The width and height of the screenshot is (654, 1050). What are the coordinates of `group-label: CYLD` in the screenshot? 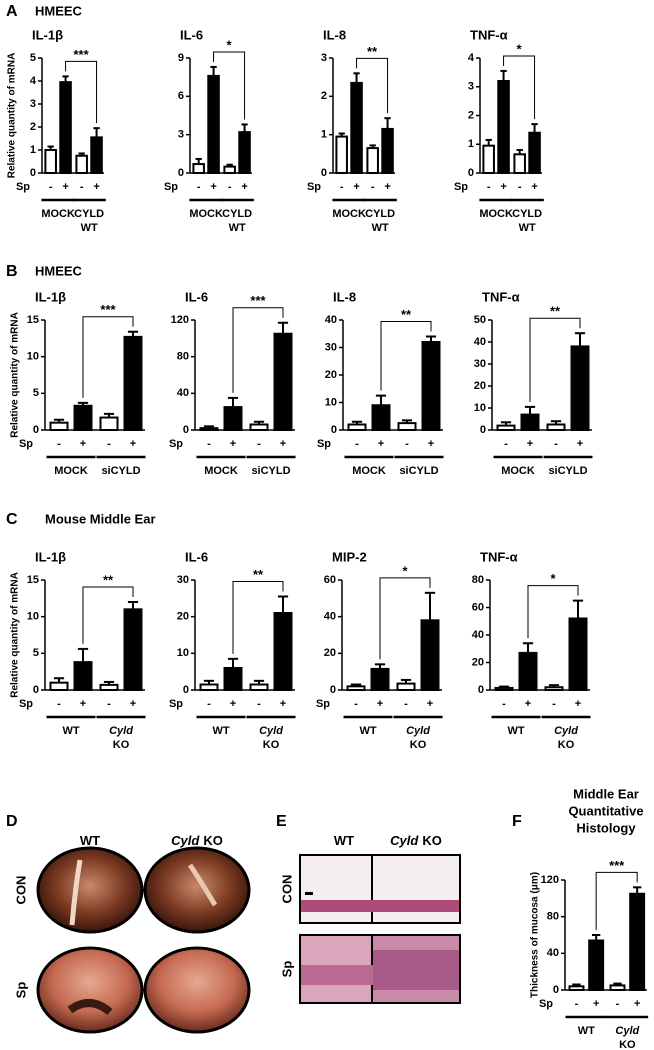 It's located at (89, 214).